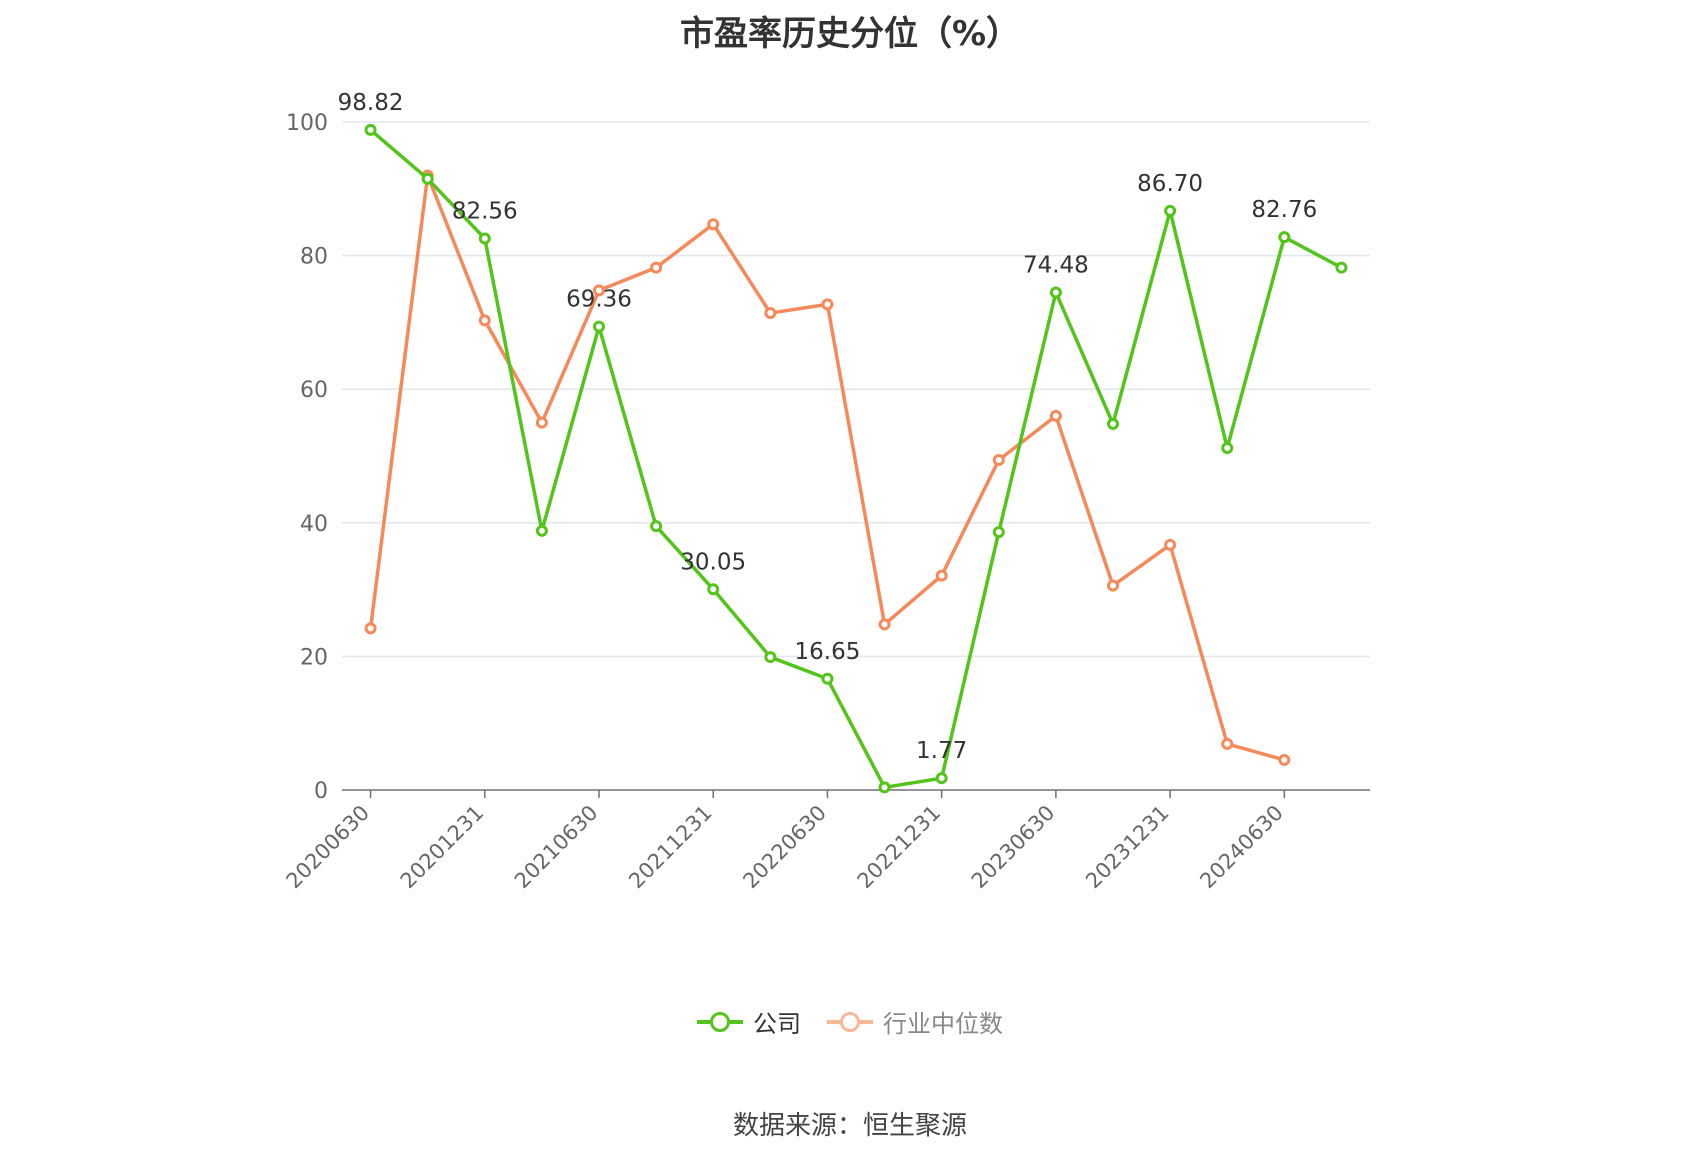 The image size is (1700, 1150). I want to click on x-tick-label-20231231: 20231231, so click(1127, 847).